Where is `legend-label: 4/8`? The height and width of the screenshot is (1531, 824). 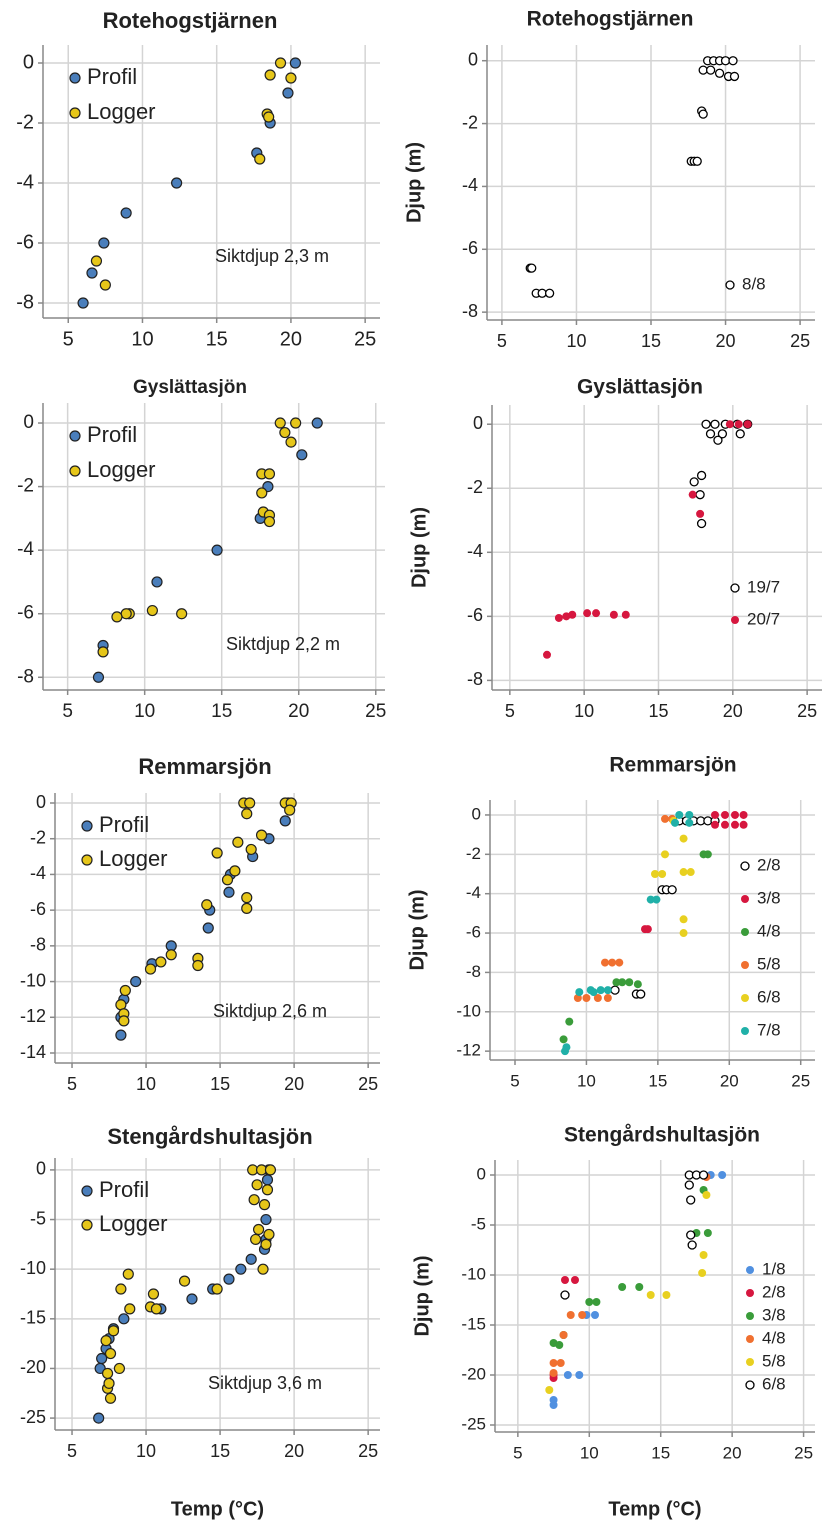 legend-label: 4/8 is located at coordinates (769, 930).